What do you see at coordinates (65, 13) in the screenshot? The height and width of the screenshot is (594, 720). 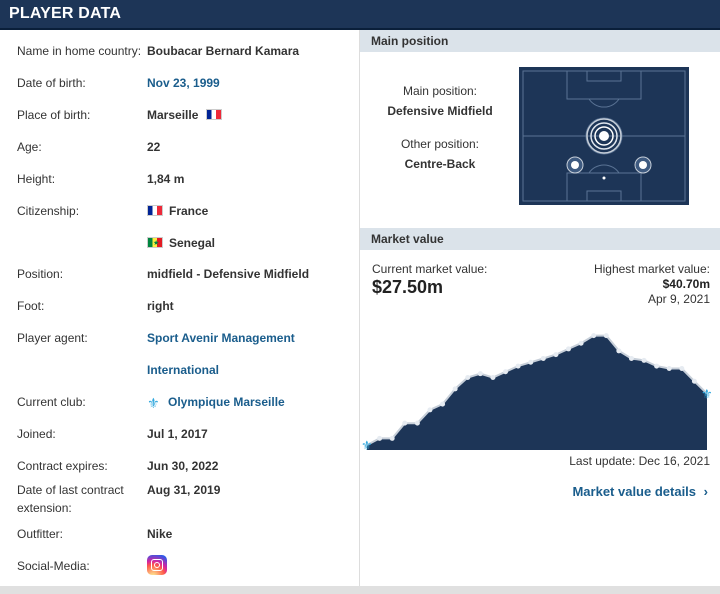 I see `page-title: PLAYER DATA` at bounding box center [65, 13].